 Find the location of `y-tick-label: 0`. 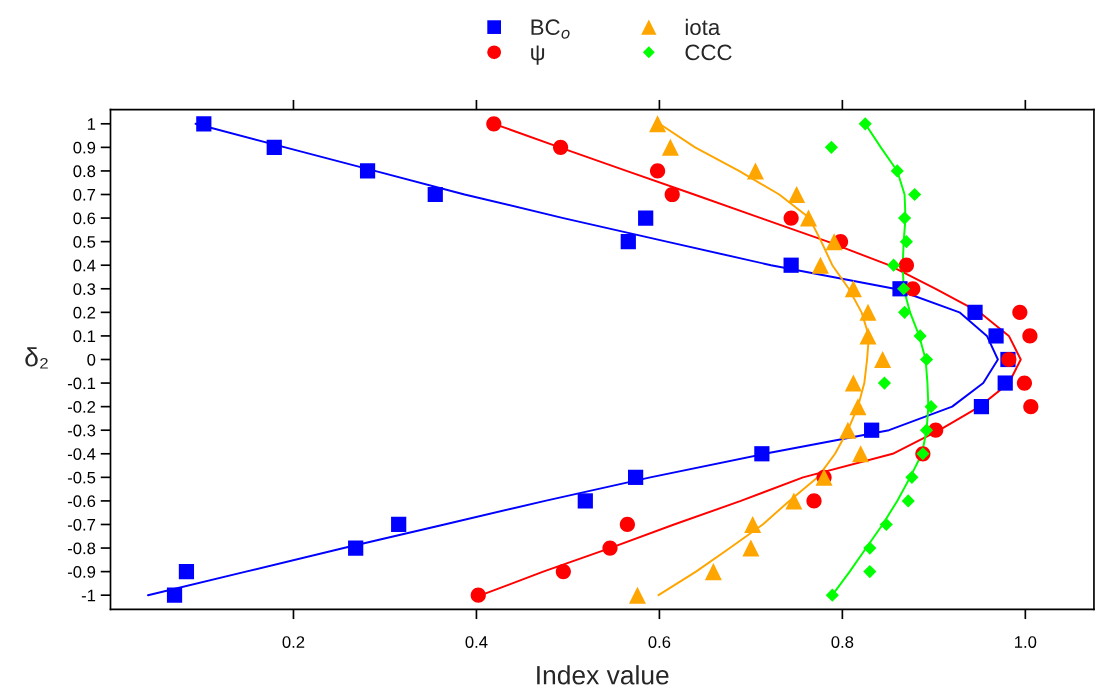

y-tick-label: 0 is located at coordinates (91, 359).